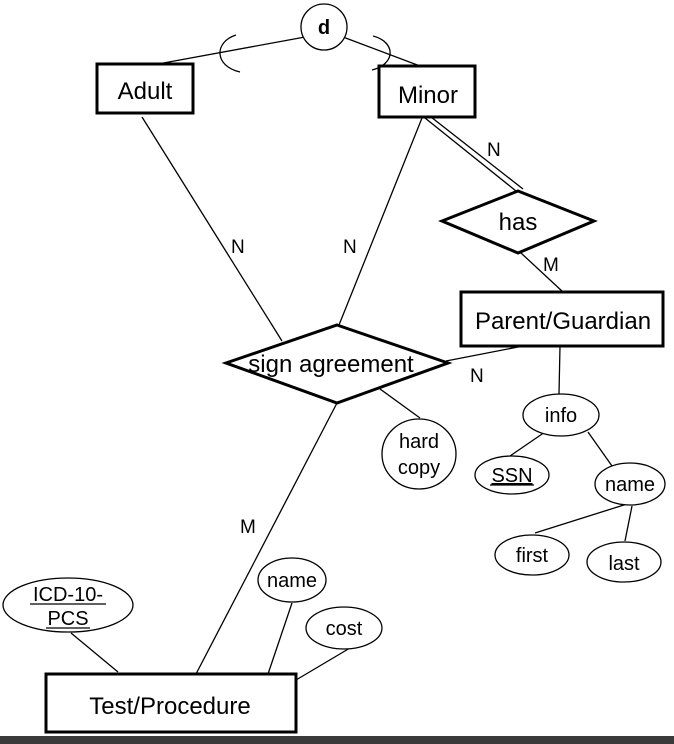  I want to click on attribute-first: first, so click(532, 555).